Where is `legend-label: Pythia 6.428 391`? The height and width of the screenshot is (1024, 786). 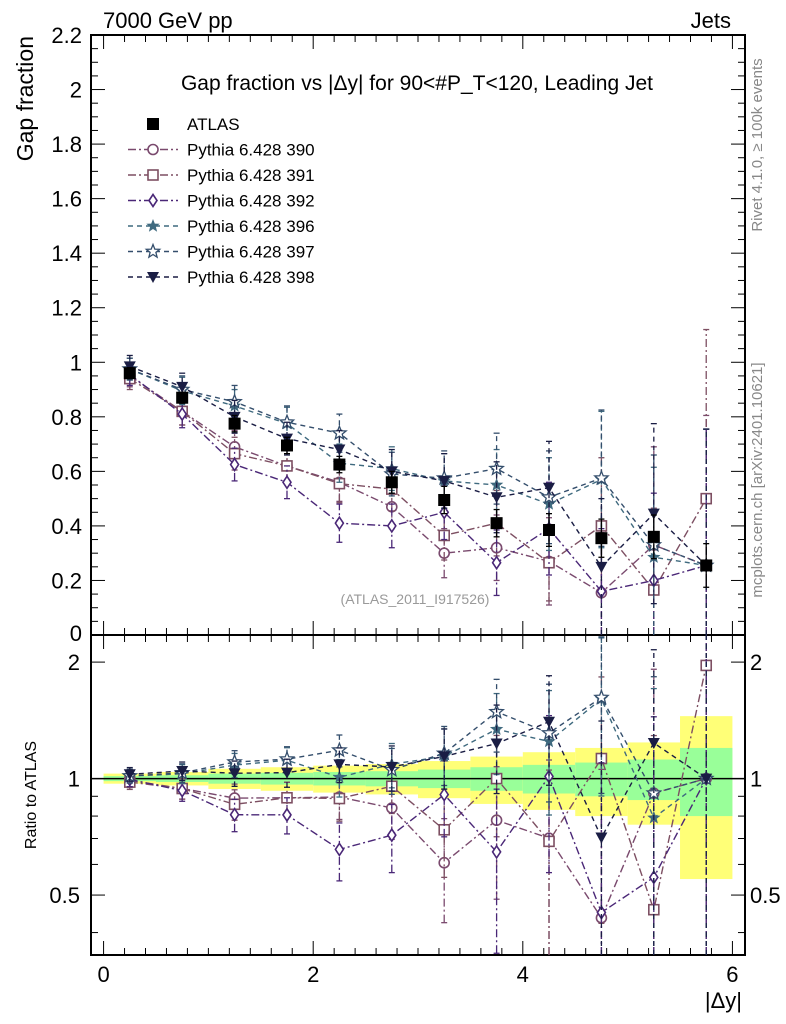 legend-label: Pythia 6.428 391 is located at coordinates (251, 175).